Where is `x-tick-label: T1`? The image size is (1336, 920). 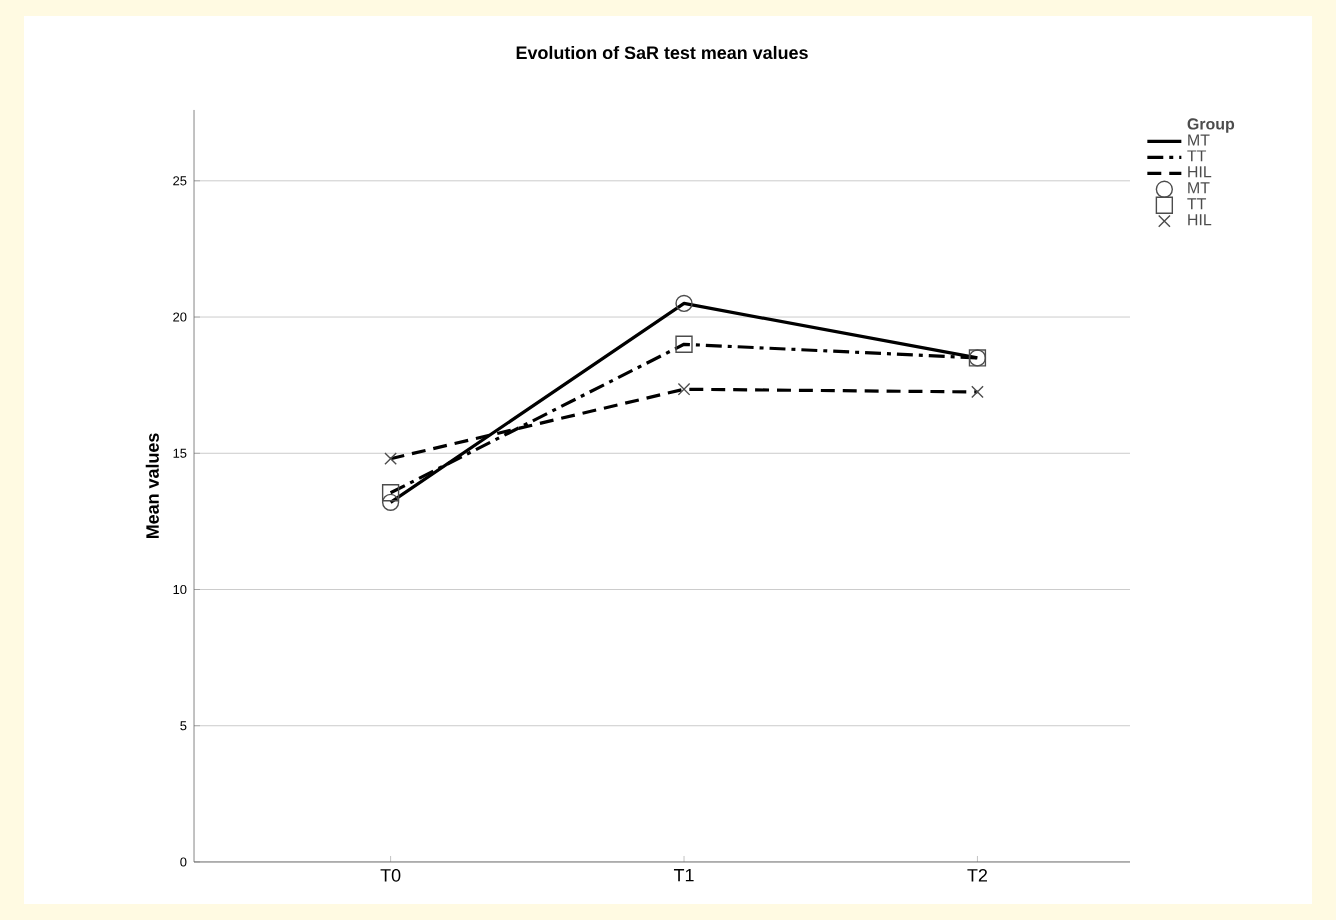 x-tick-label: T1 is located at coordinates (683, 875).